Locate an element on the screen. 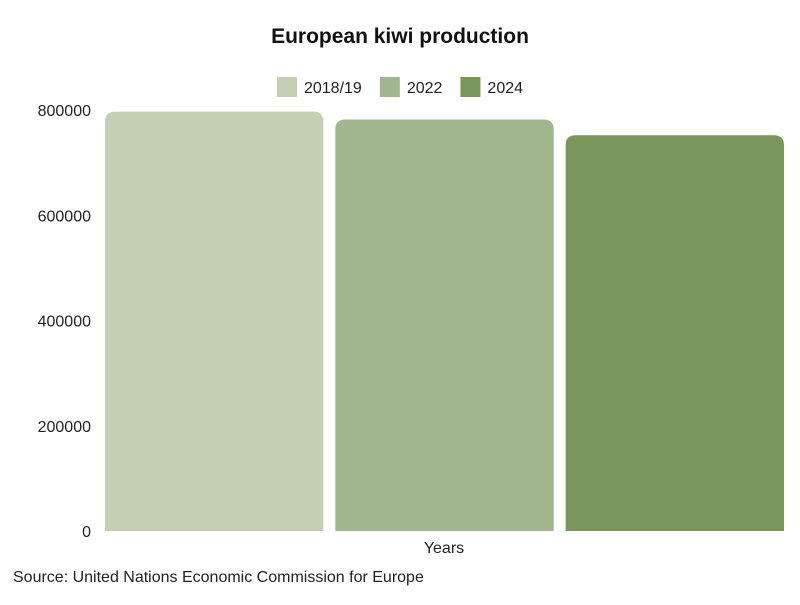  legend-label: 2018/19 is located at coordinates (333, 88).